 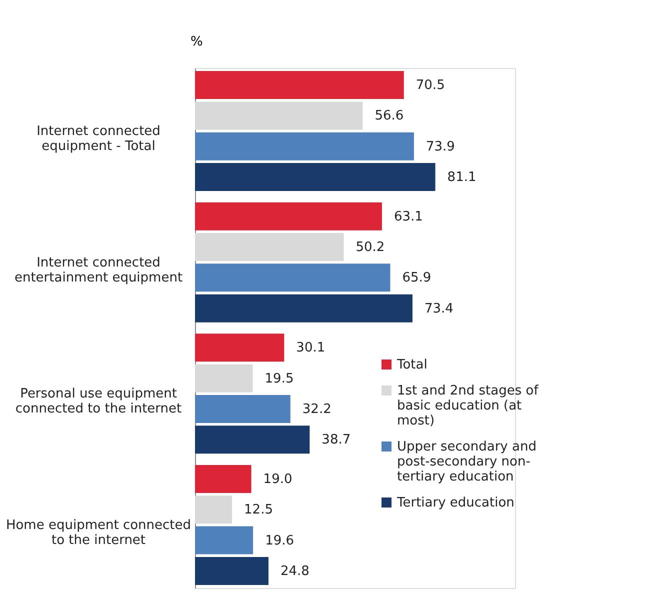 What do you see at coordinates (466, 462) in the screenshot?
I see `legend-label: Upper secondary and post-secondary non-tertiary education` at bounding box center [466, 462].